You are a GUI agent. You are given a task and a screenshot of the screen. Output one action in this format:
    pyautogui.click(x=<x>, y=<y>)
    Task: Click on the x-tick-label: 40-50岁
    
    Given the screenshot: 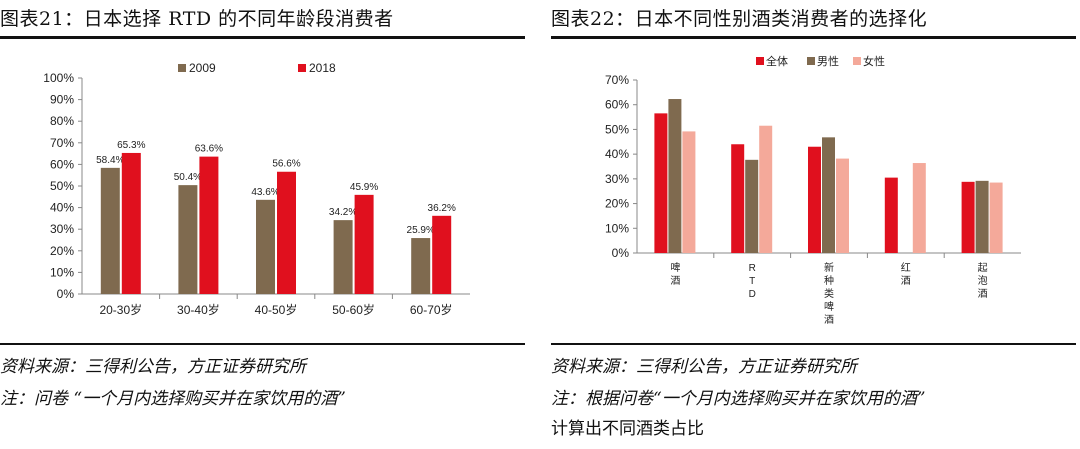 What is the action you would take?
    pyautogui.click(x=276, y=309)
    